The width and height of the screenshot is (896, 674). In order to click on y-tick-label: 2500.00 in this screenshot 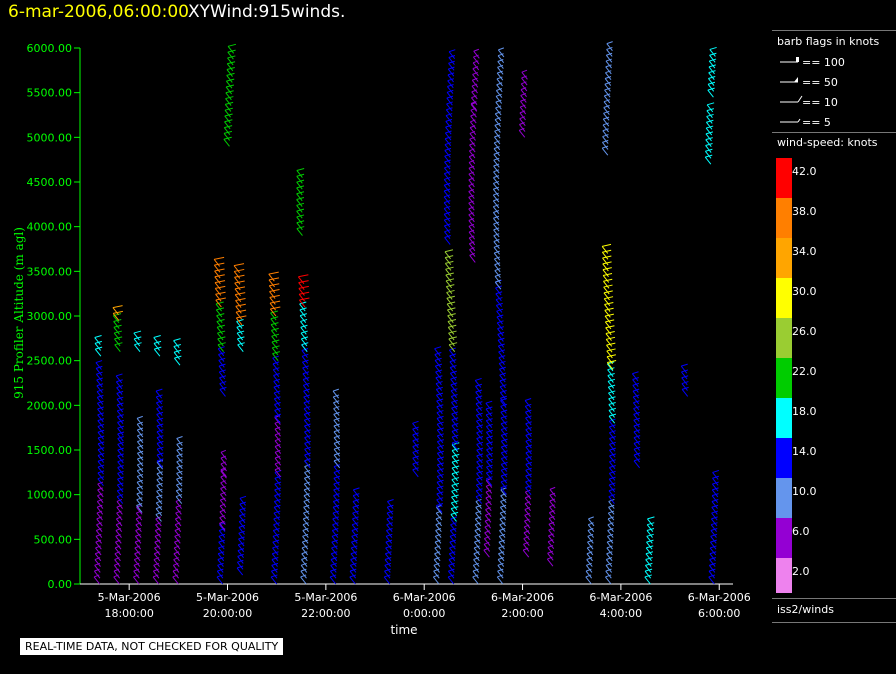, I will do `click(50, 361)`.